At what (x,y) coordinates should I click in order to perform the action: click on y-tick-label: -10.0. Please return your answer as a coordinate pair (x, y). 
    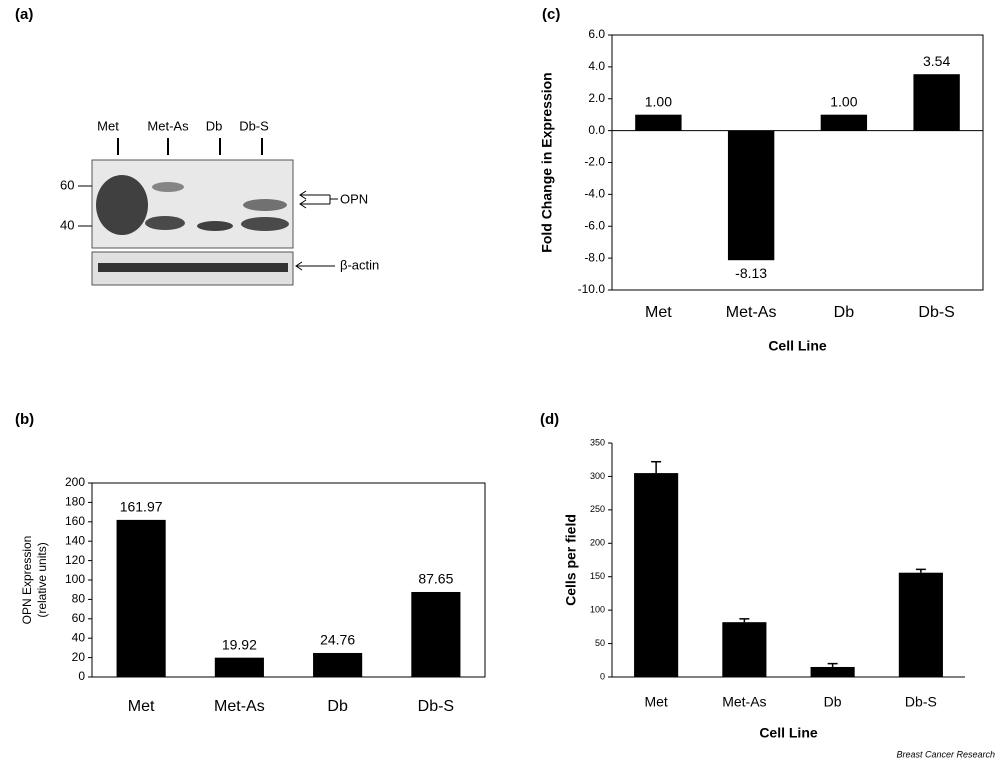
    Looking at the image, I should click on (592, 289).